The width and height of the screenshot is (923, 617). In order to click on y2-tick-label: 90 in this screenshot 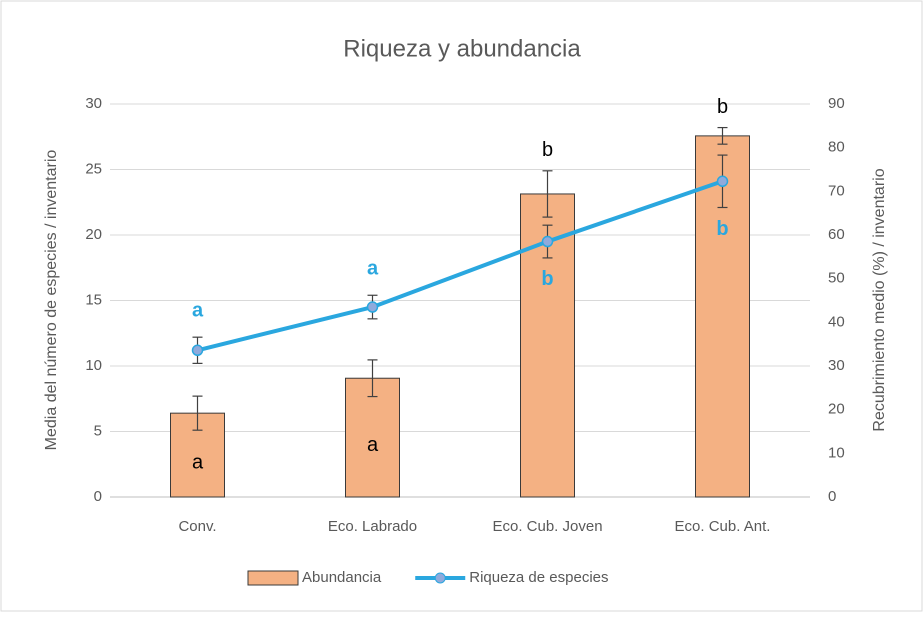, I will do `click(836, 103)`.